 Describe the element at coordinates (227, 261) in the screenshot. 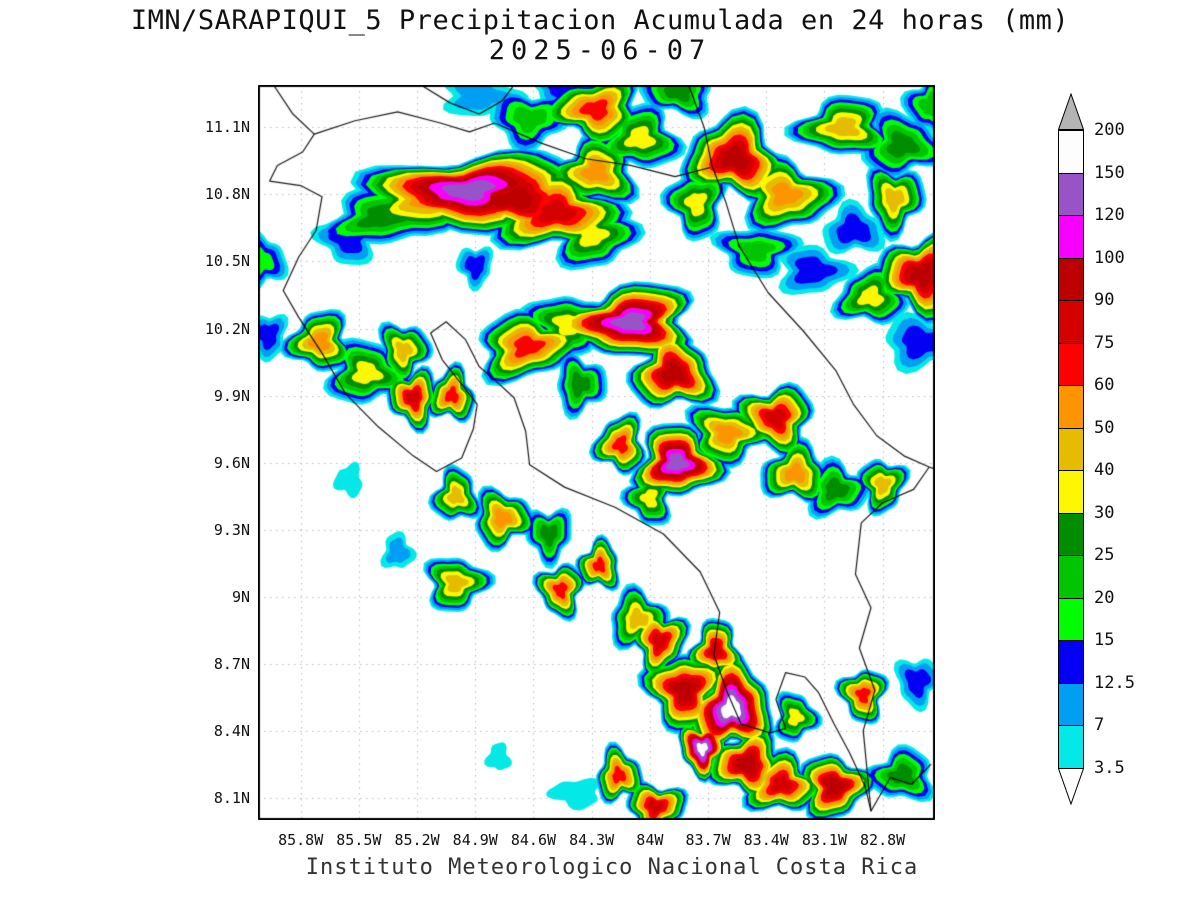

I see `y-tick-label: 10.5N` at that location.